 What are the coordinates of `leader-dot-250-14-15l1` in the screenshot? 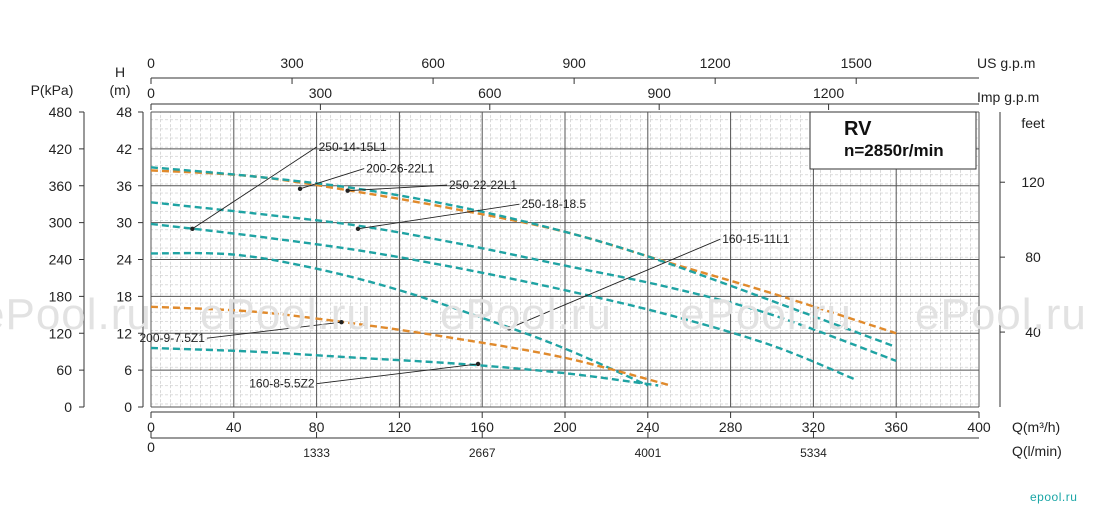 It's located at (192, 228).